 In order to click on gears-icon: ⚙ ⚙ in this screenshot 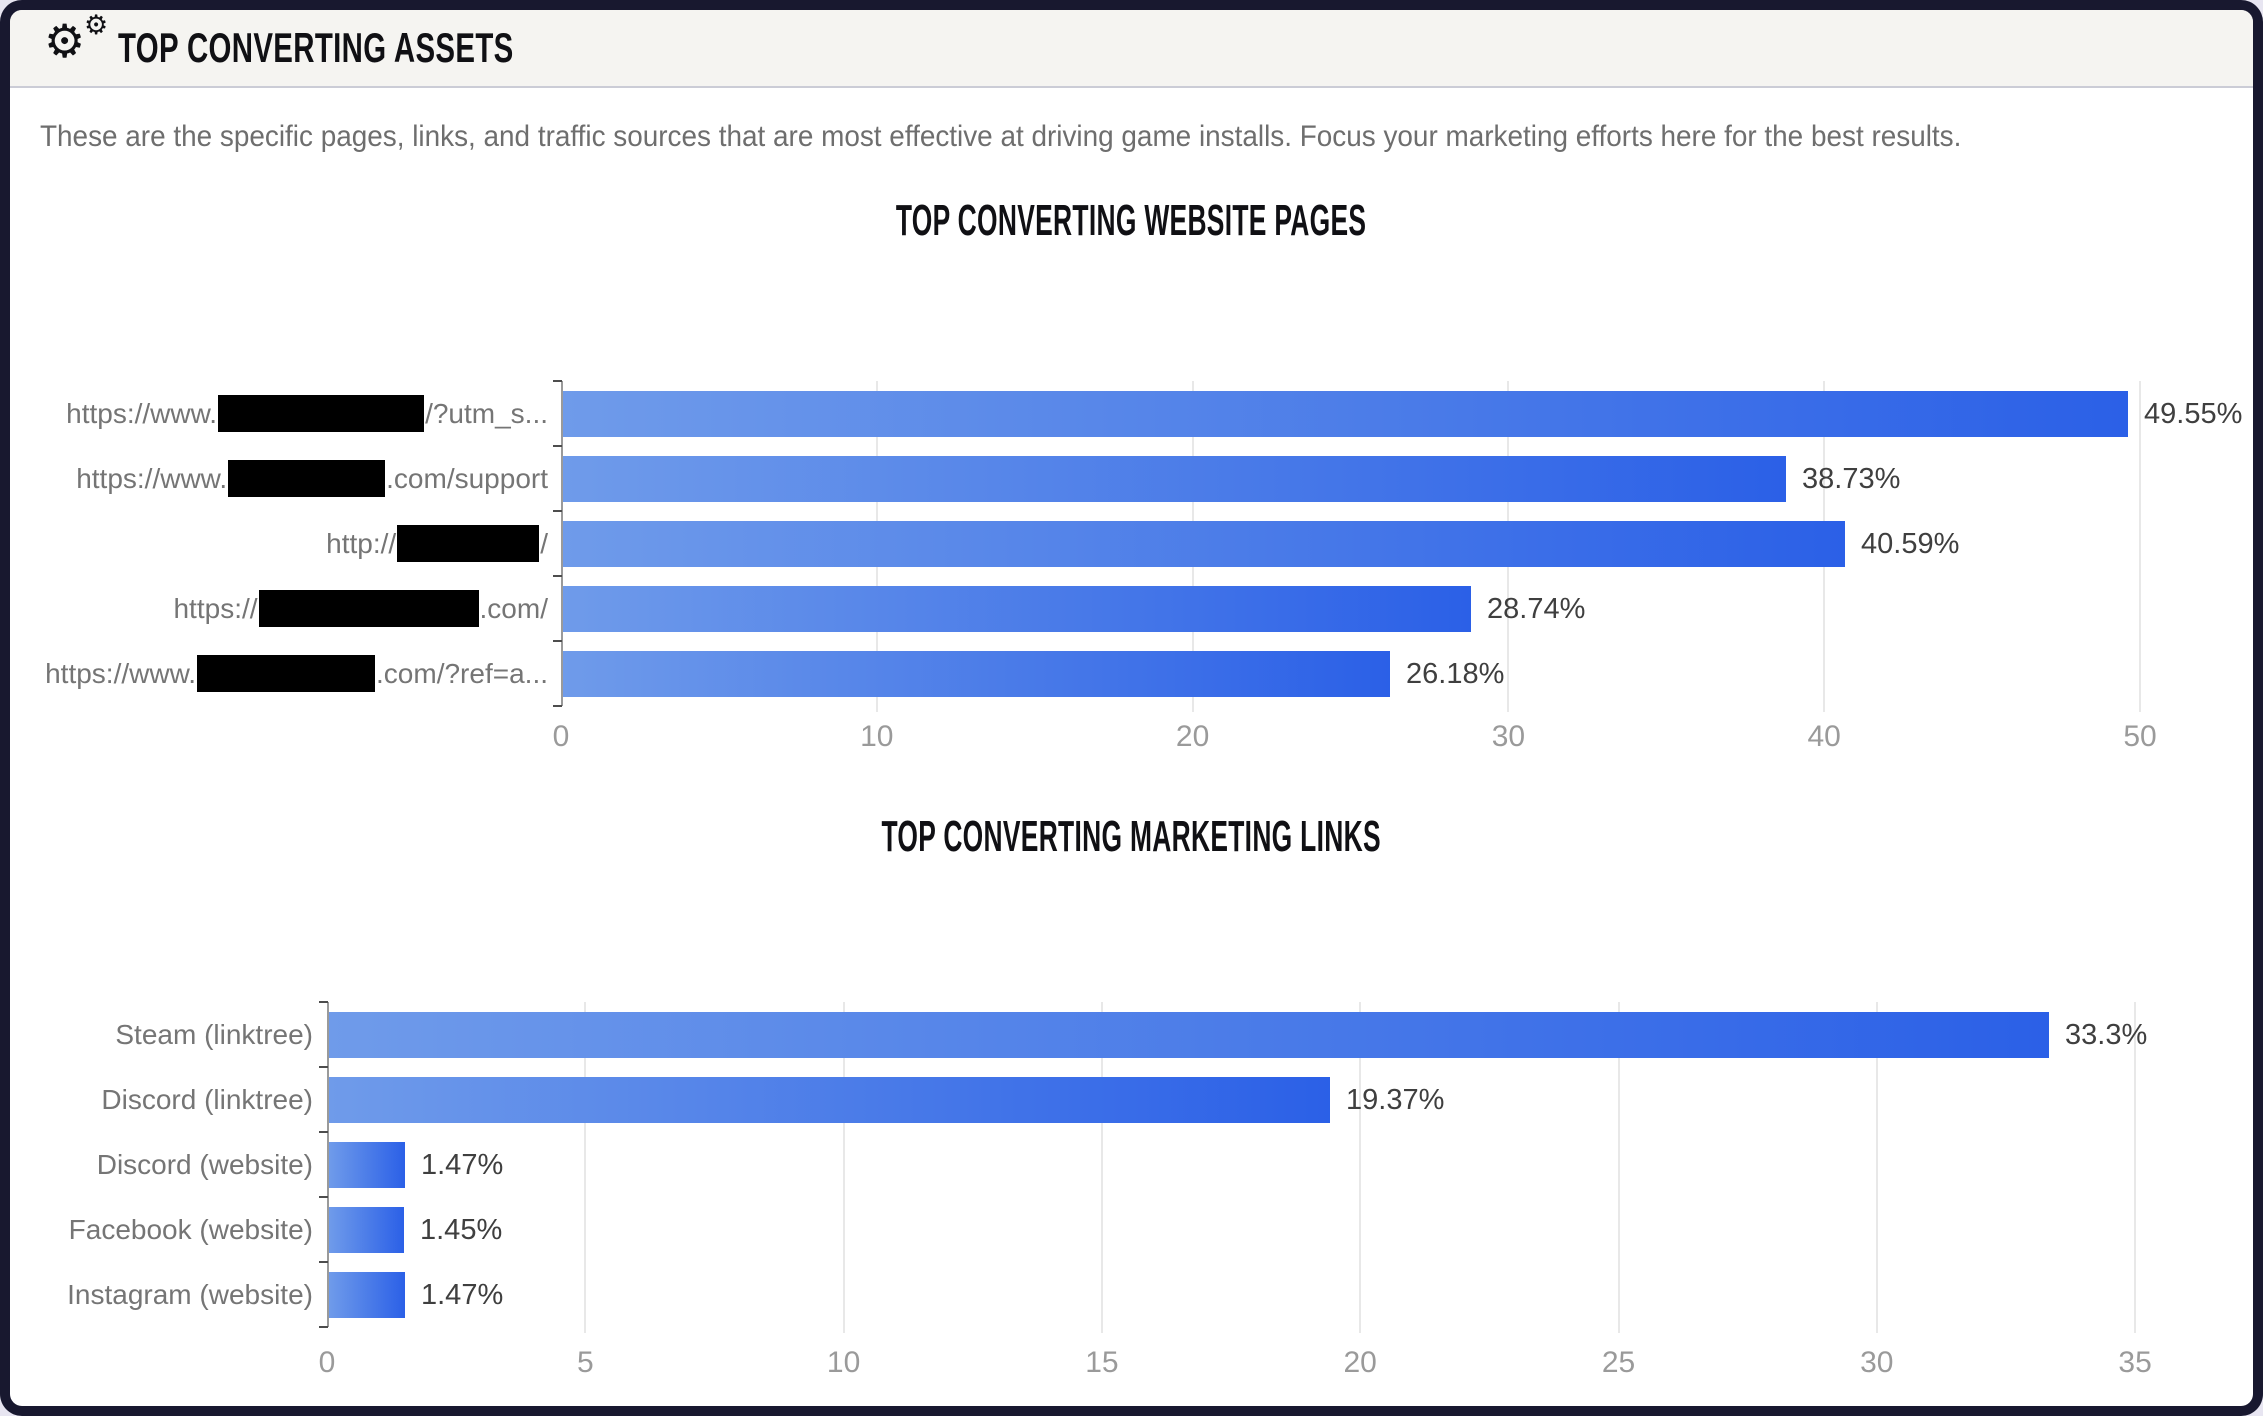, I will do `click(81, 46)`.